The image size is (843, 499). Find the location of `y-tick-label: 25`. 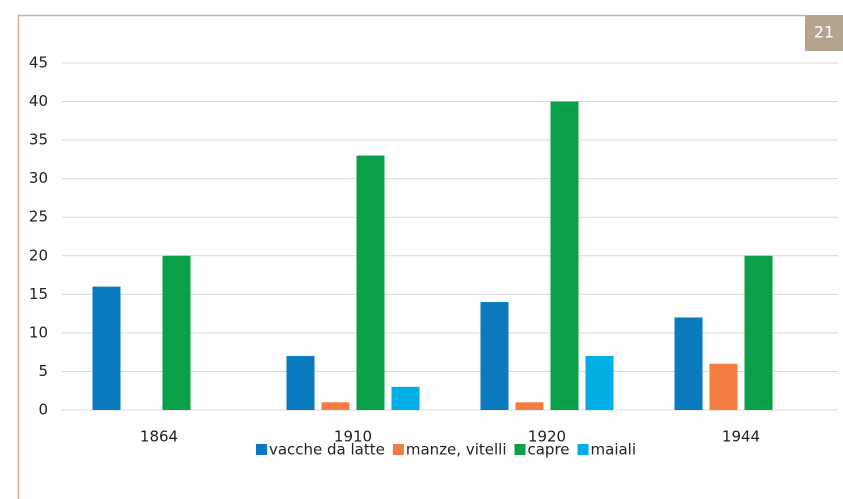

y-tick-label: 25 is located at coordinates (38, 217).